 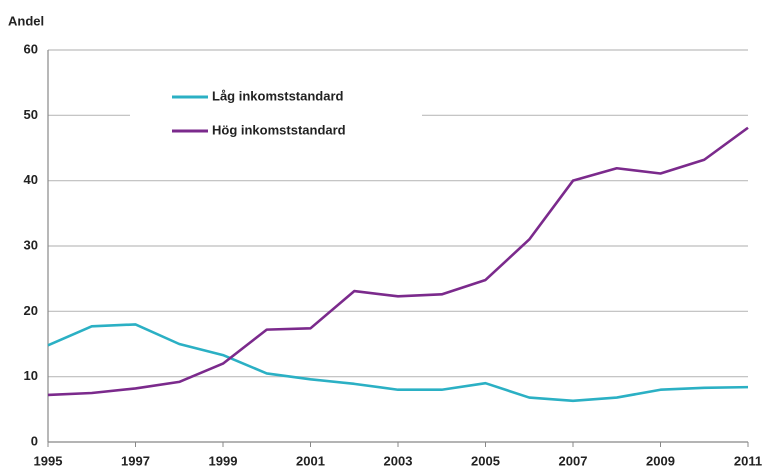 What do you see at coordinates (34, 440) in the screenshot?
I see `y-tick-label: 0` at bounding box center [34, 440].